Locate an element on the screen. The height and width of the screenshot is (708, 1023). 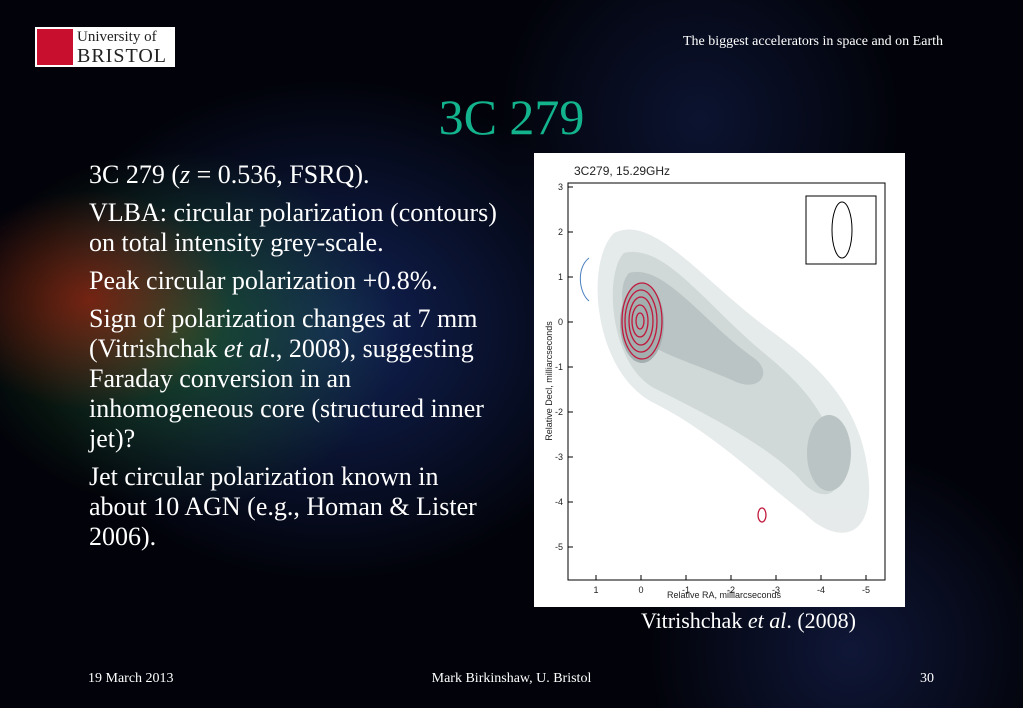
y-axis-label: Relative Decl, milliarcseconds is located at coordinates (549, 381).